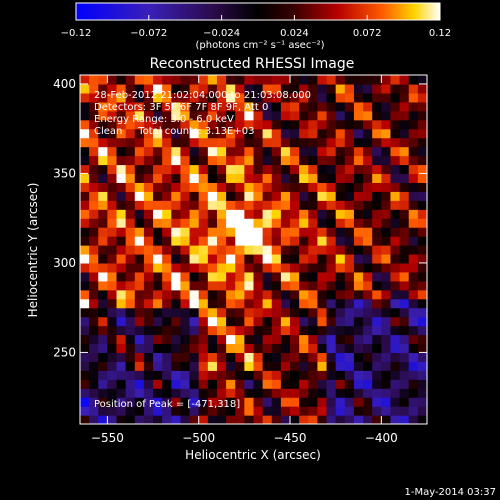 This screenshot has width=500, height=500. I want to click on x-tick-label: −400, so click(381, 438).